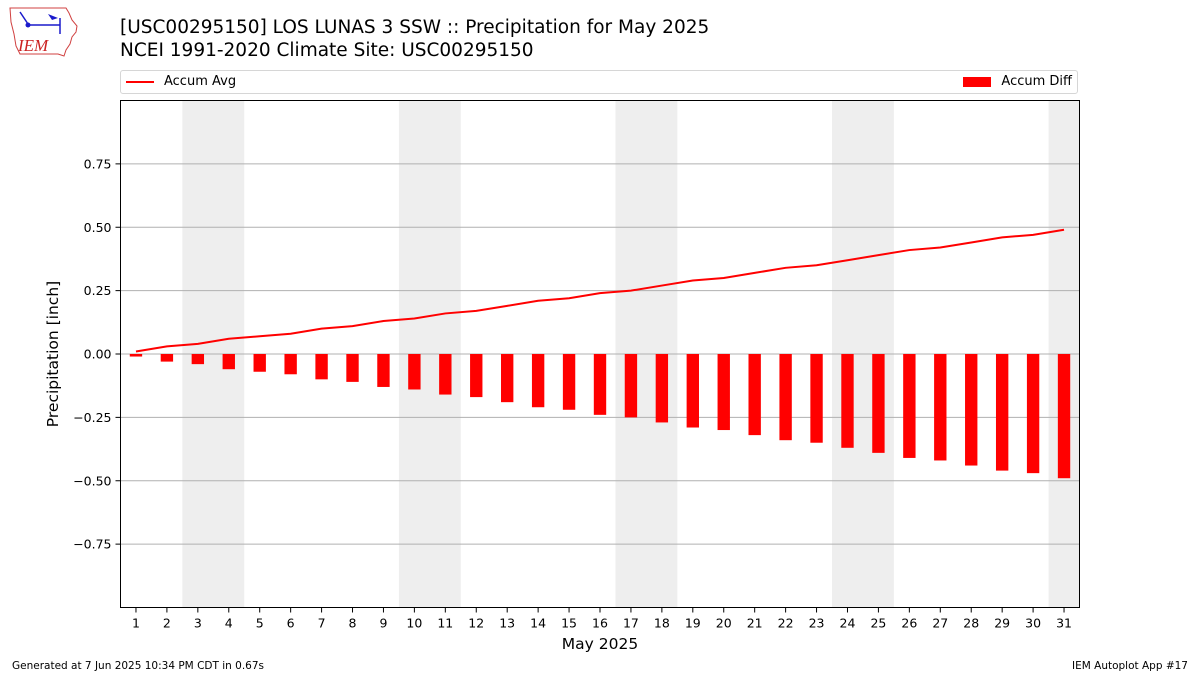  Describe the element at coordinates (693, 623) in the screenshot. I see `x-tick-label: 19` at that location.